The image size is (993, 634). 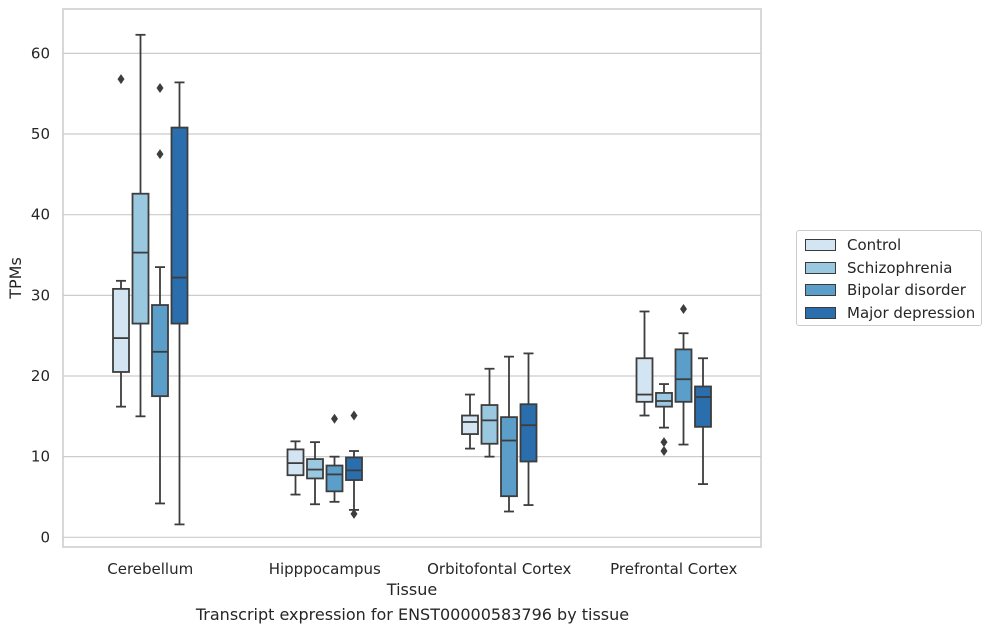 What do you see at coordinates (900, 267) in the screenshot?
I see `legend-label: Schizophrenia` at bounding box center [900, 267].